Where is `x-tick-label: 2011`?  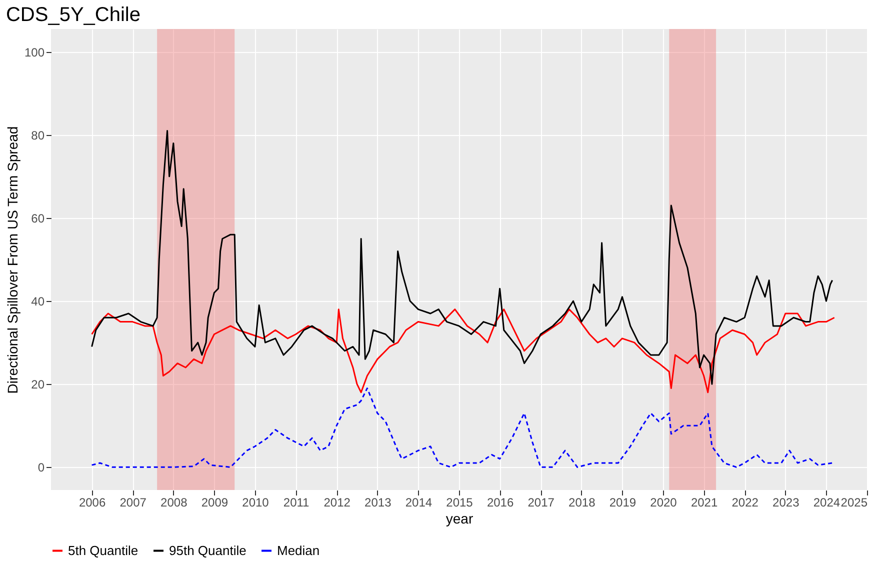 x-tick-label: 2011 is located at coordinates (296, 503).